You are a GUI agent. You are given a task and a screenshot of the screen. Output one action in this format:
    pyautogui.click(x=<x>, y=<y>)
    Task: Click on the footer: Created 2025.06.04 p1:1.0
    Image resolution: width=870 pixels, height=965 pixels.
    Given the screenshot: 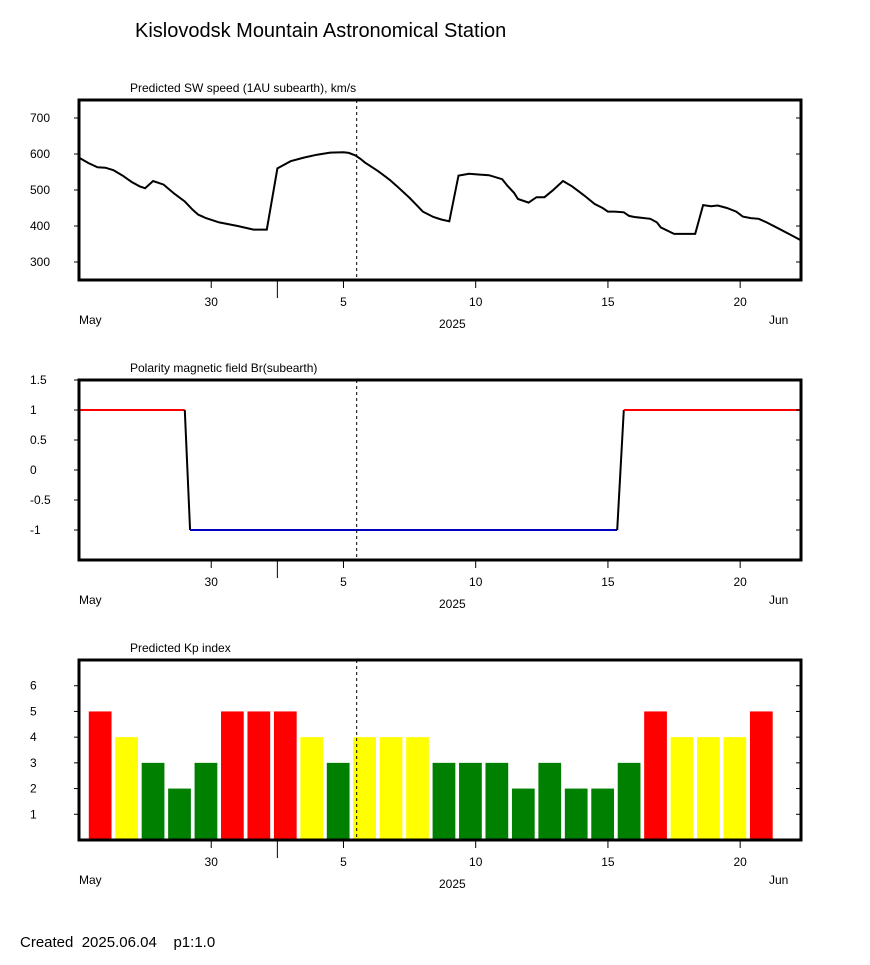 What is the action you would take?
    pyautogui.click(x=117, y=942)
    